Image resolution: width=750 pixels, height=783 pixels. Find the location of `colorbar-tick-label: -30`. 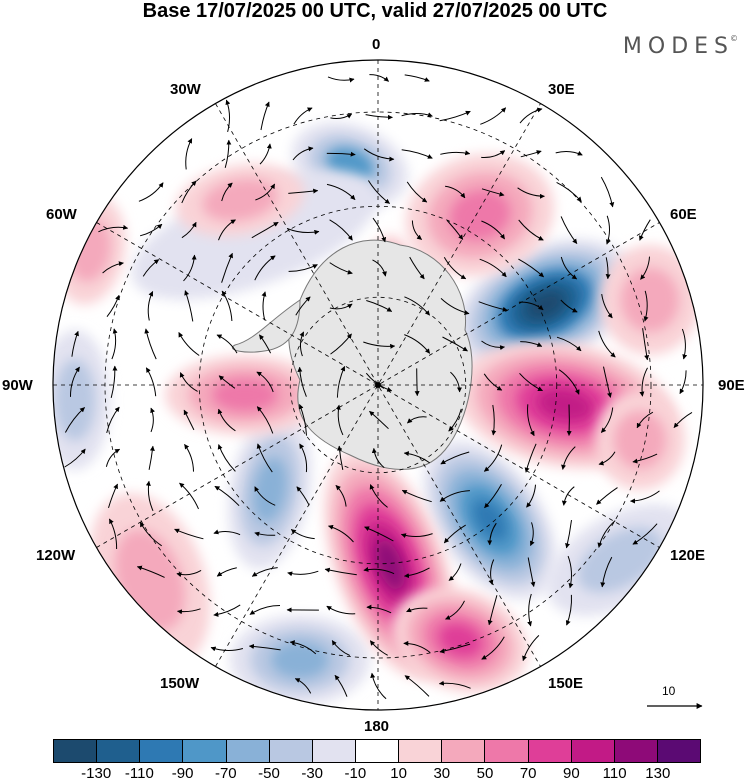

colorbar-tick-label: -30 is located at coordinates (312, 773).